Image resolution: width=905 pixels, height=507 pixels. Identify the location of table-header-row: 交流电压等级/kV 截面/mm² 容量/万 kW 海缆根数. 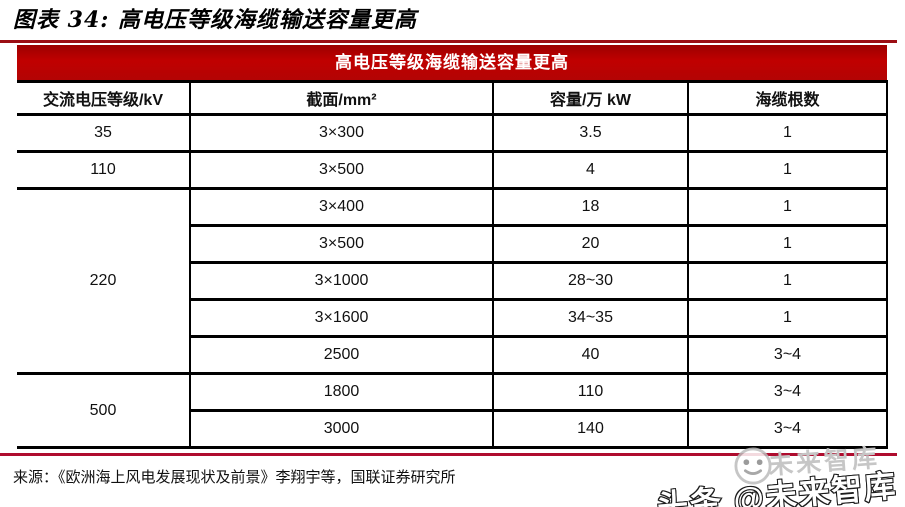
(452, 98).